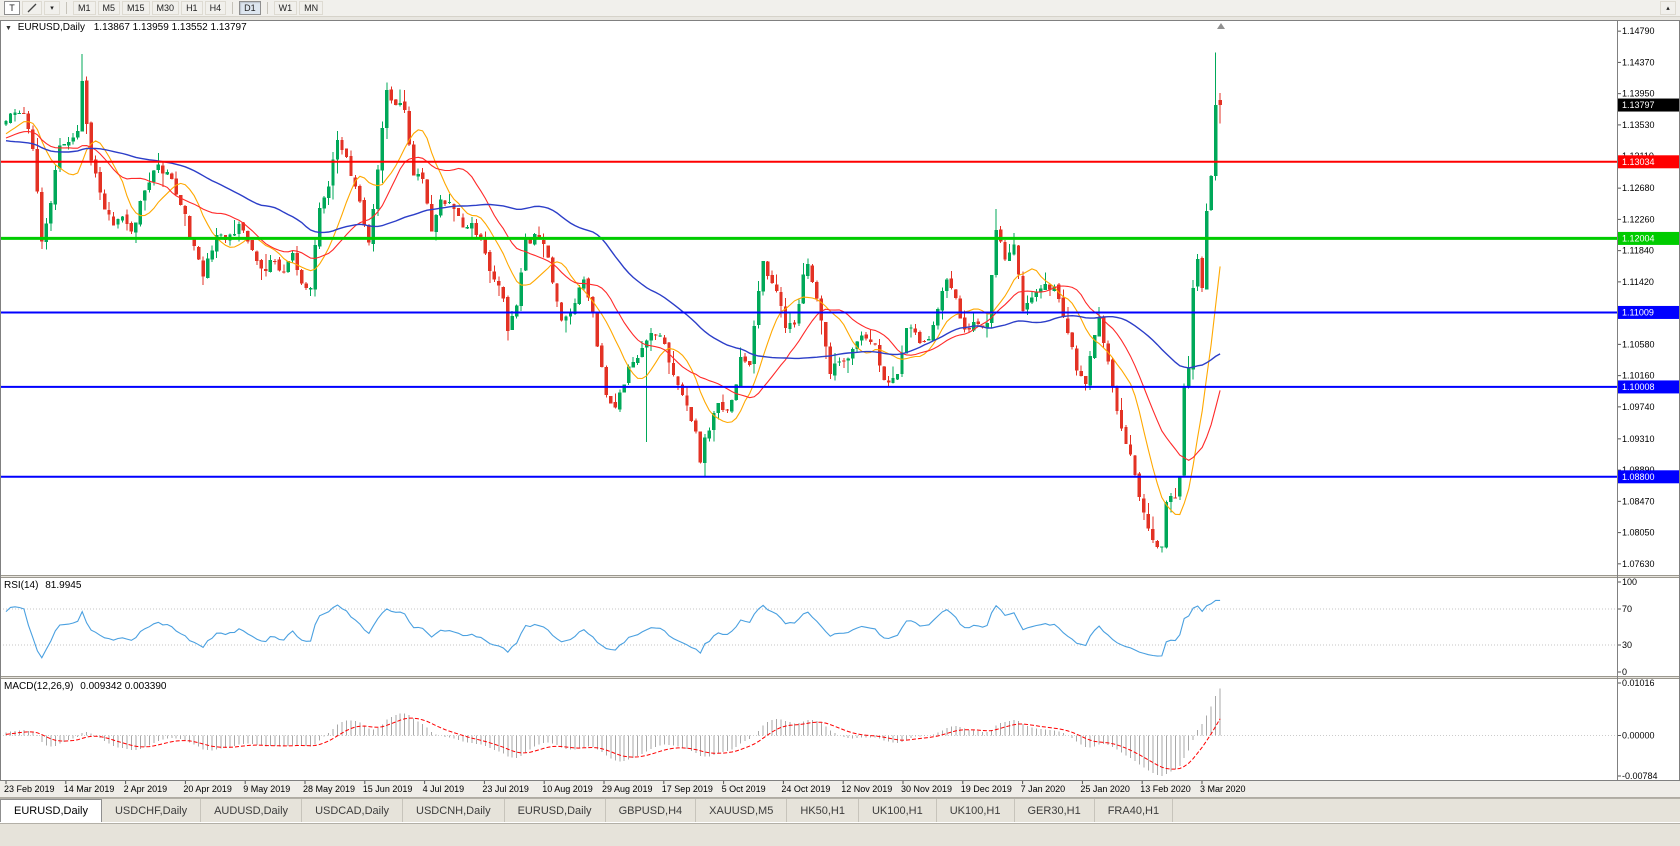 This screenshot has height=846, width=1680. What do you see at coordinates (250, 8) in the screenshot?
I see `timeframe-button-d1: D1` at bounding box center [250, 8].